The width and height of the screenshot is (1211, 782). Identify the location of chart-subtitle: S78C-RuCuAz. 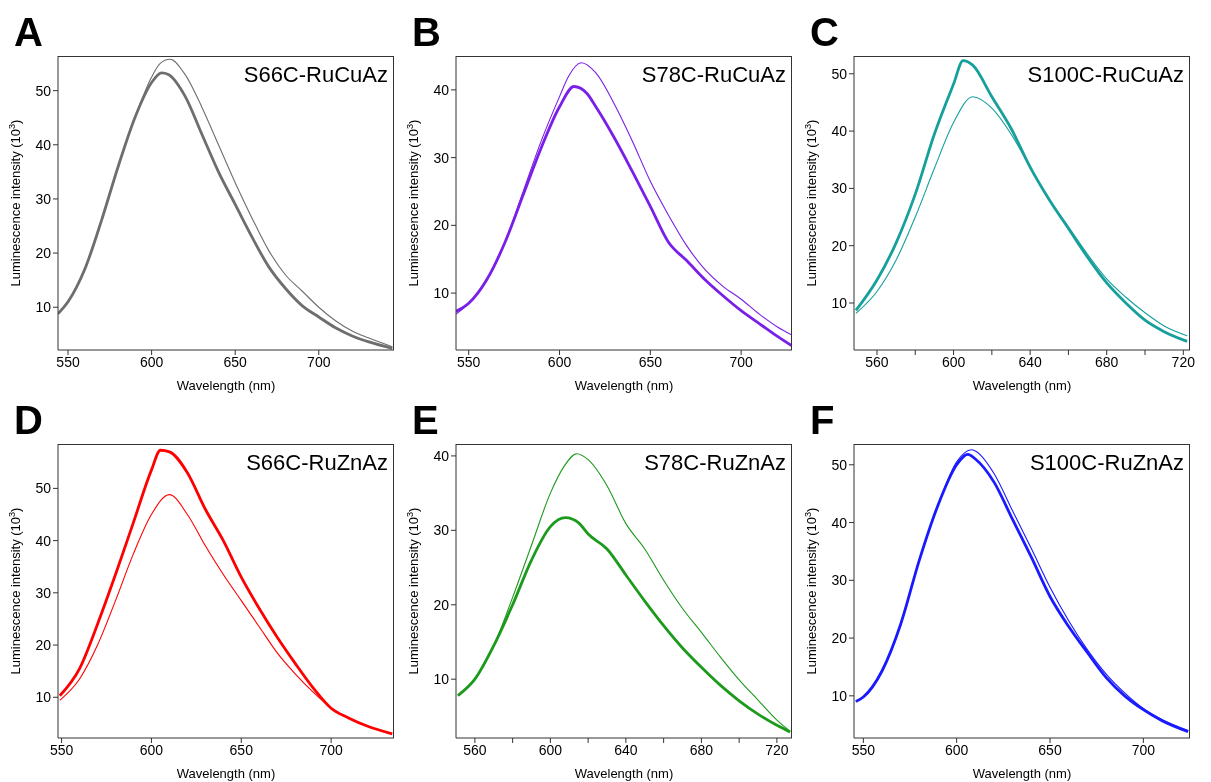
(713, 75).